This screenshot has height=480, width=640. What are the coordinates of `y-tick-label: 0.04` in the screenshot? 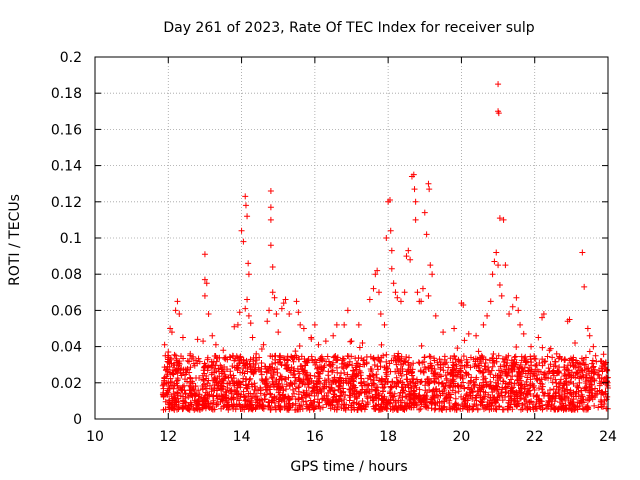 It's located at (66, 348).